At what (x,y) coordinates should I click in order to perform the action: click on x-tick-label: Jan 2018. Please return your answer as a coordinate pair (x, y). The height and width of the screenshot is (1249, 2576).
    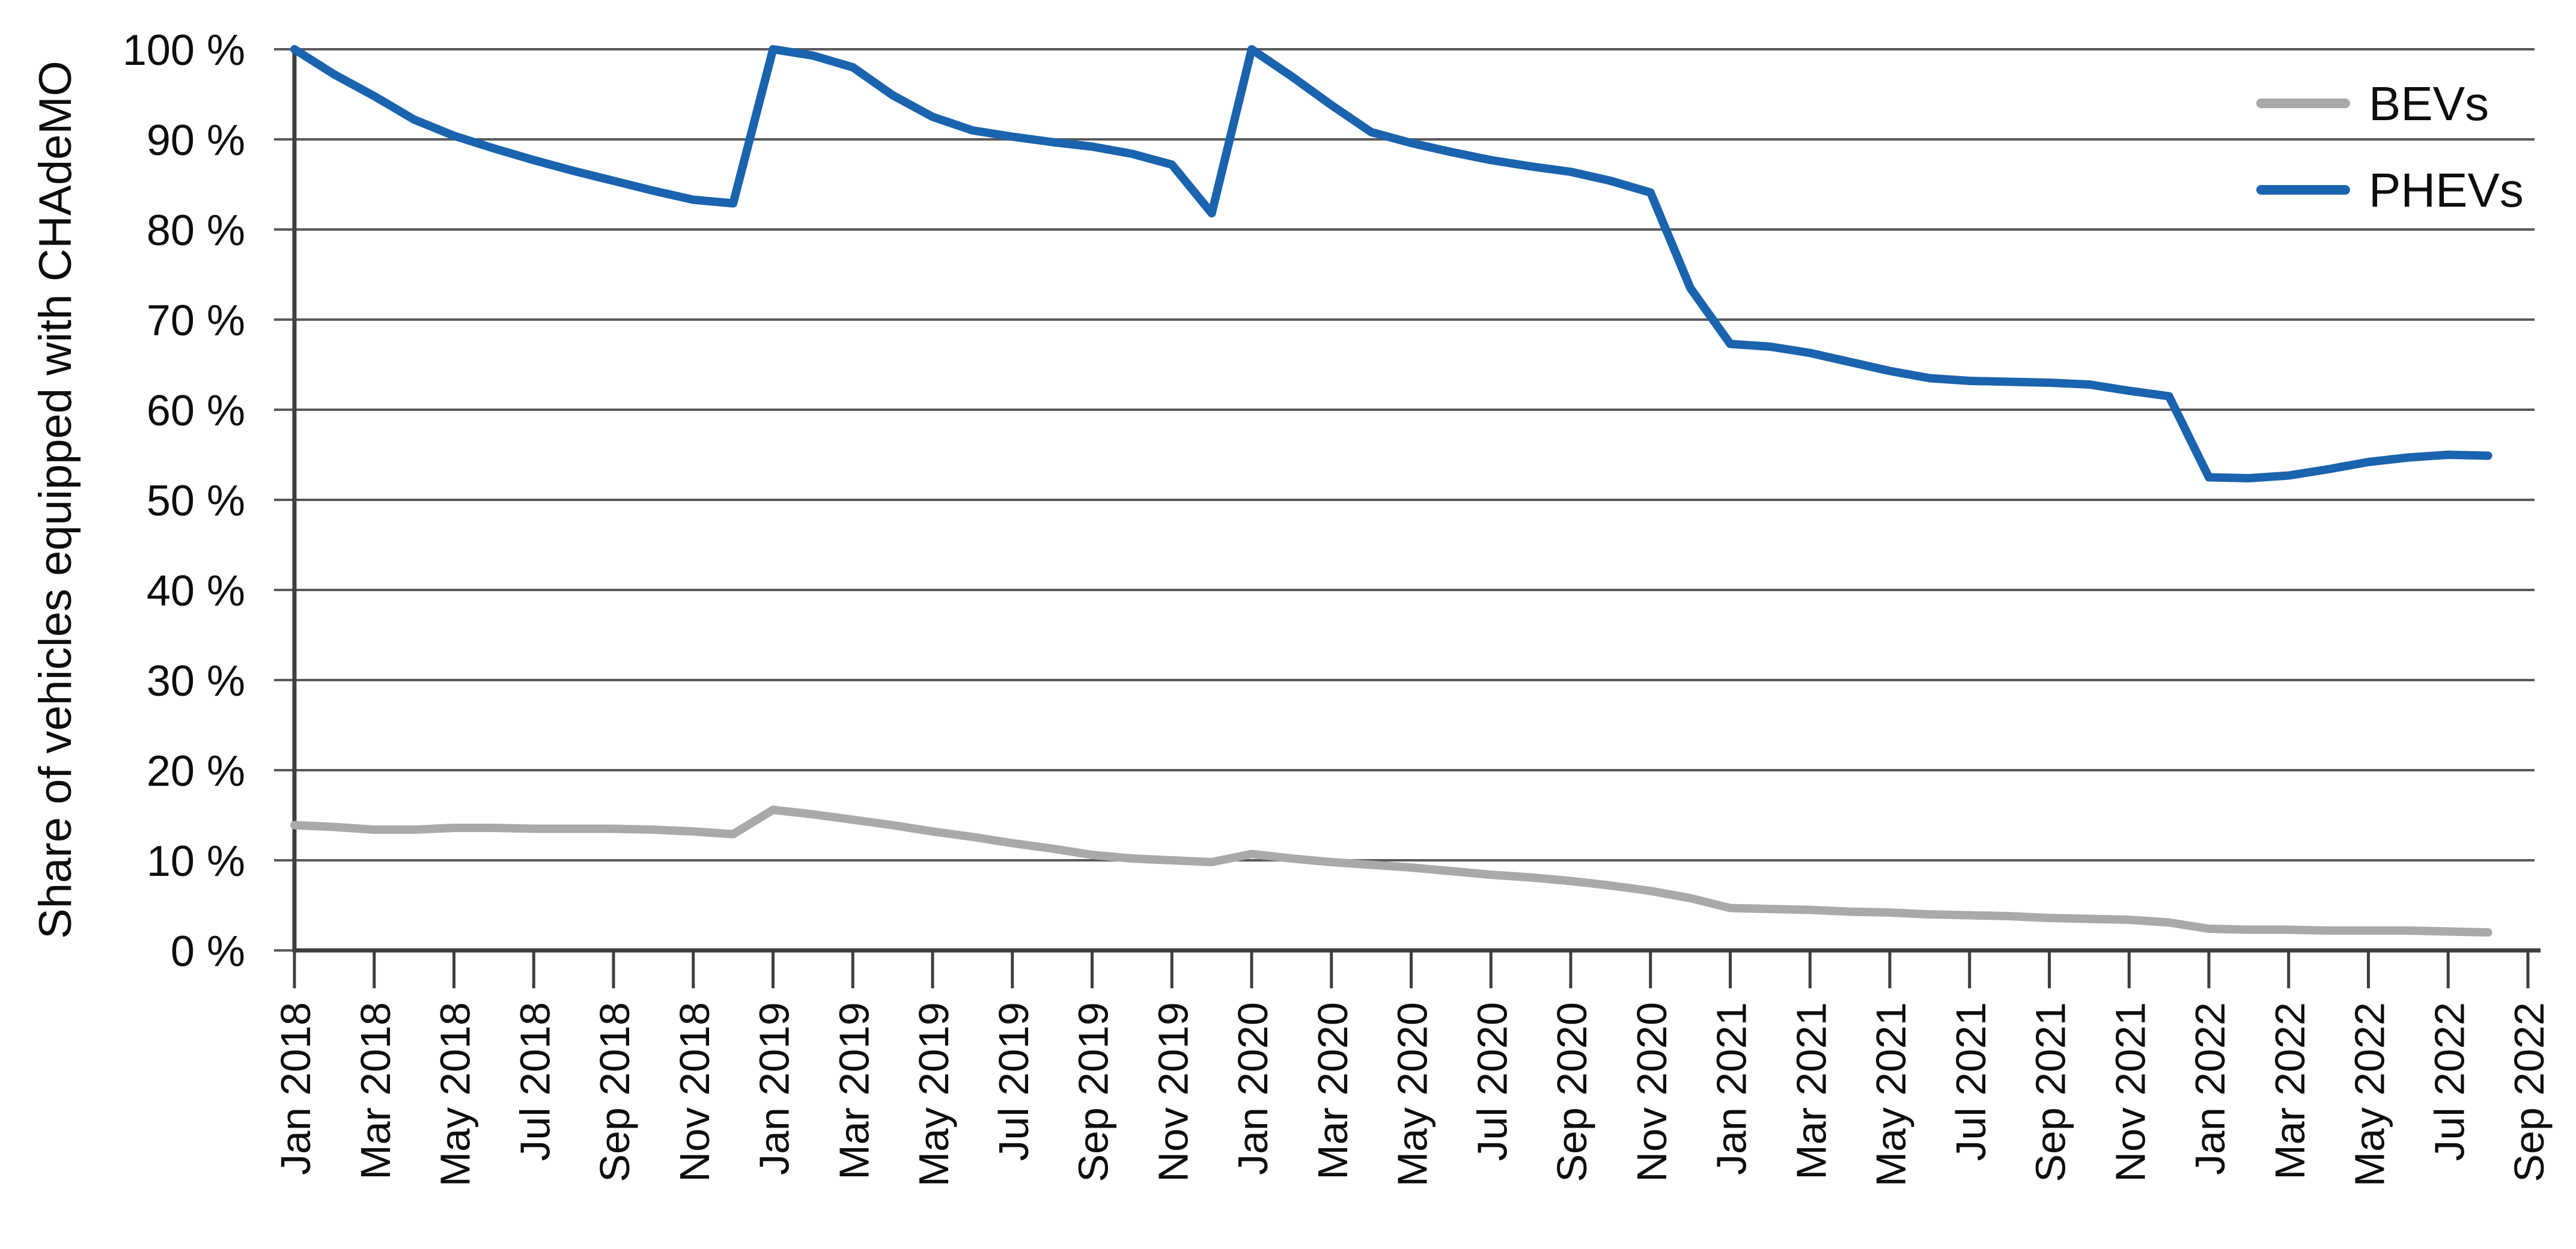
    Looking at the image, I should click on (295, 1088).